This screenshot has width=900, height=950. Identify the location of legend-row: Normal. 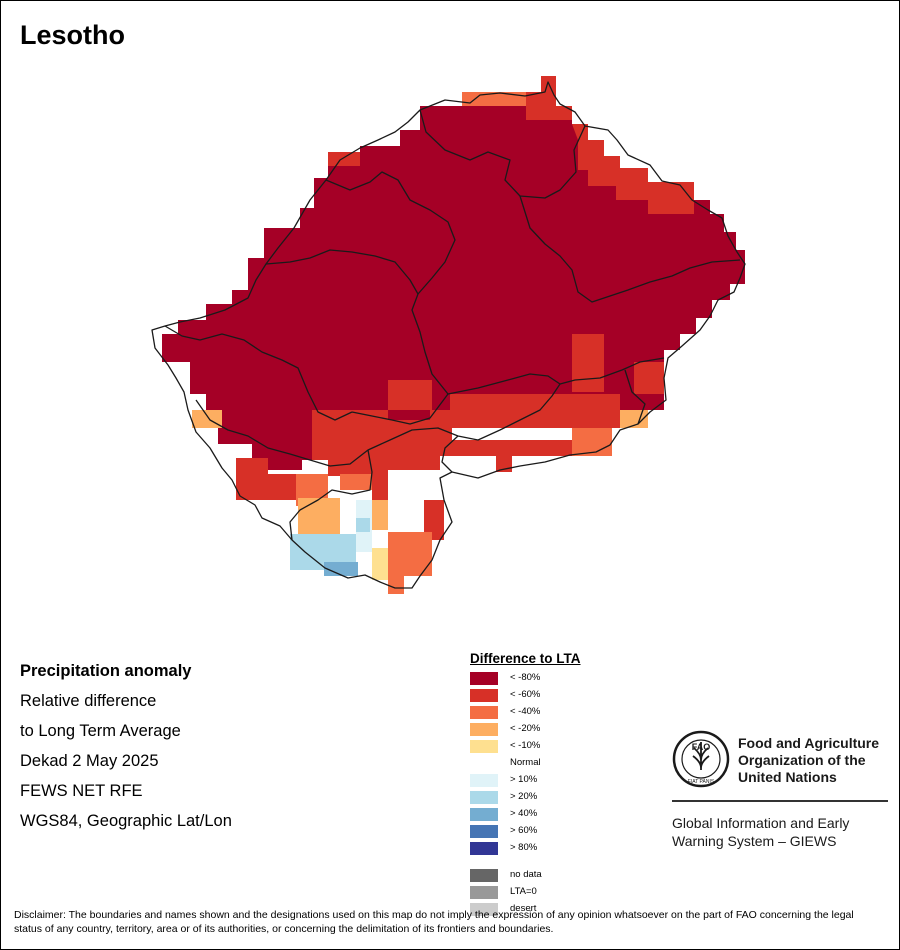
(525, 764).